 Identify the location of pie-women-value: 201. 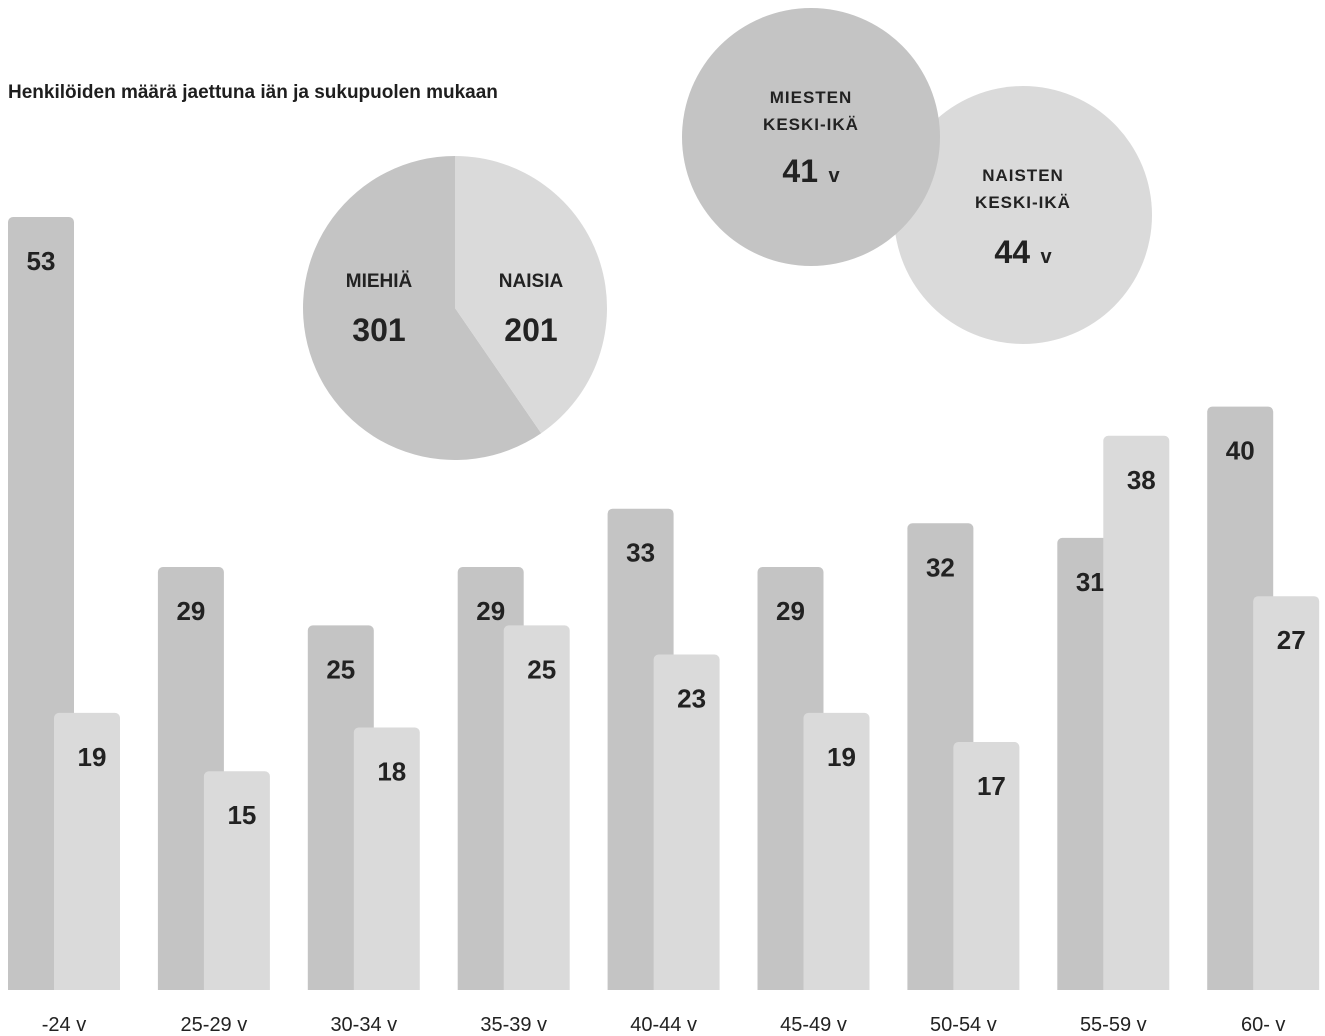
(530, 330).